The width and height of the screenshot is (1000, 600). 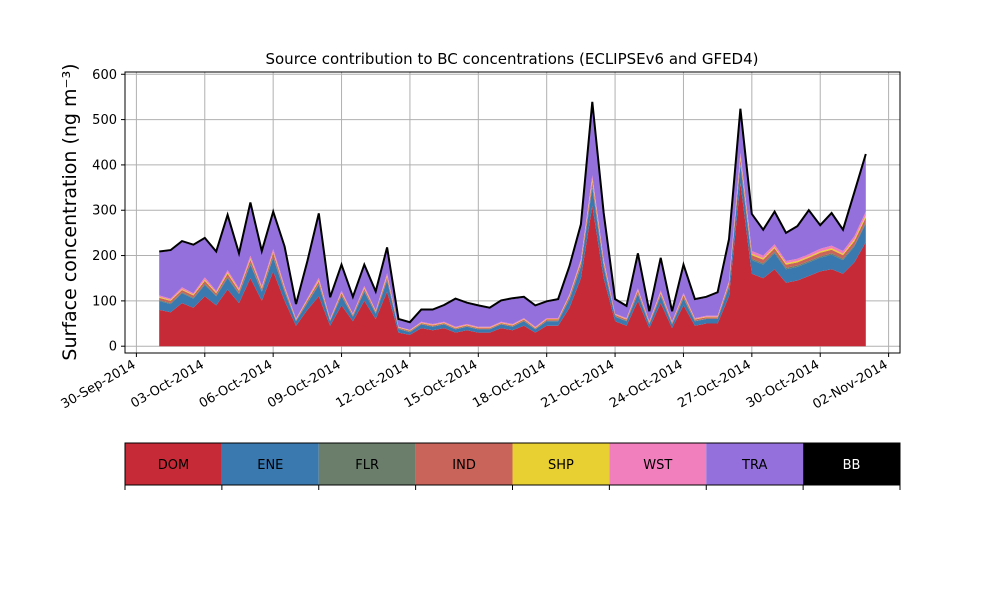 What do you see at coordinates (104, 165) in the screenshot?
I see `y-tick-label: 400` at bounding box center [104, 165].